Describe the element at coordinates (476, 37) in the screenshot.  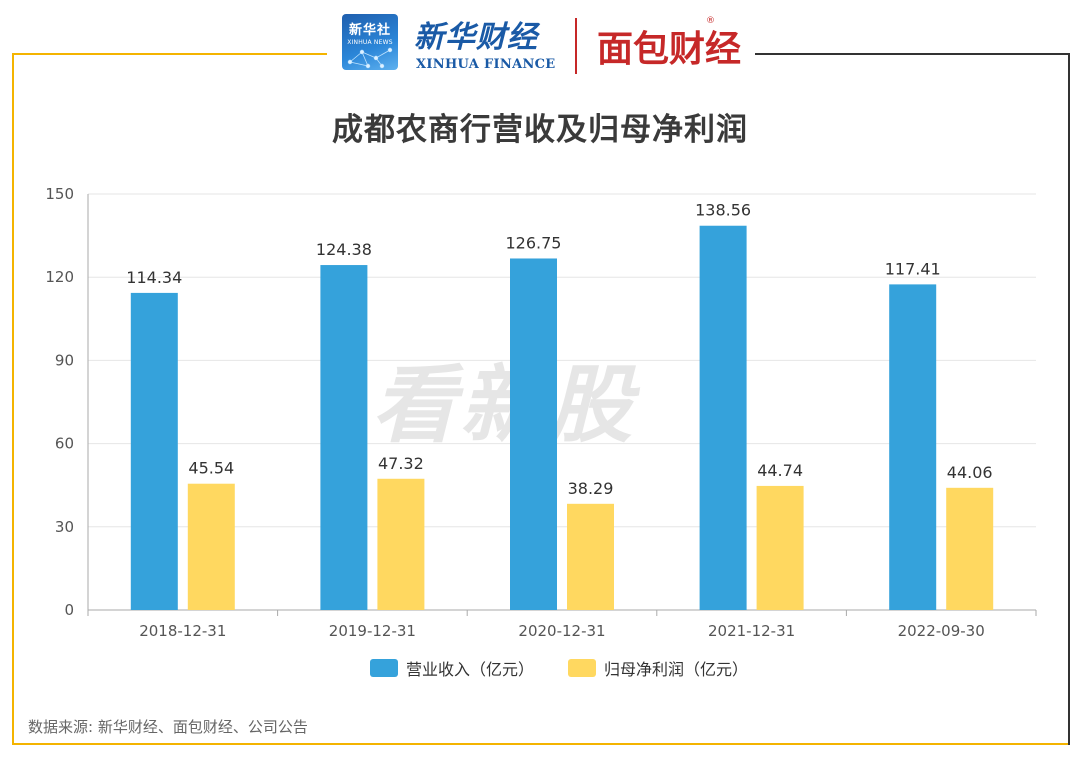
I see `xinhua-finance-logo-cn: 新华财经` at that location.